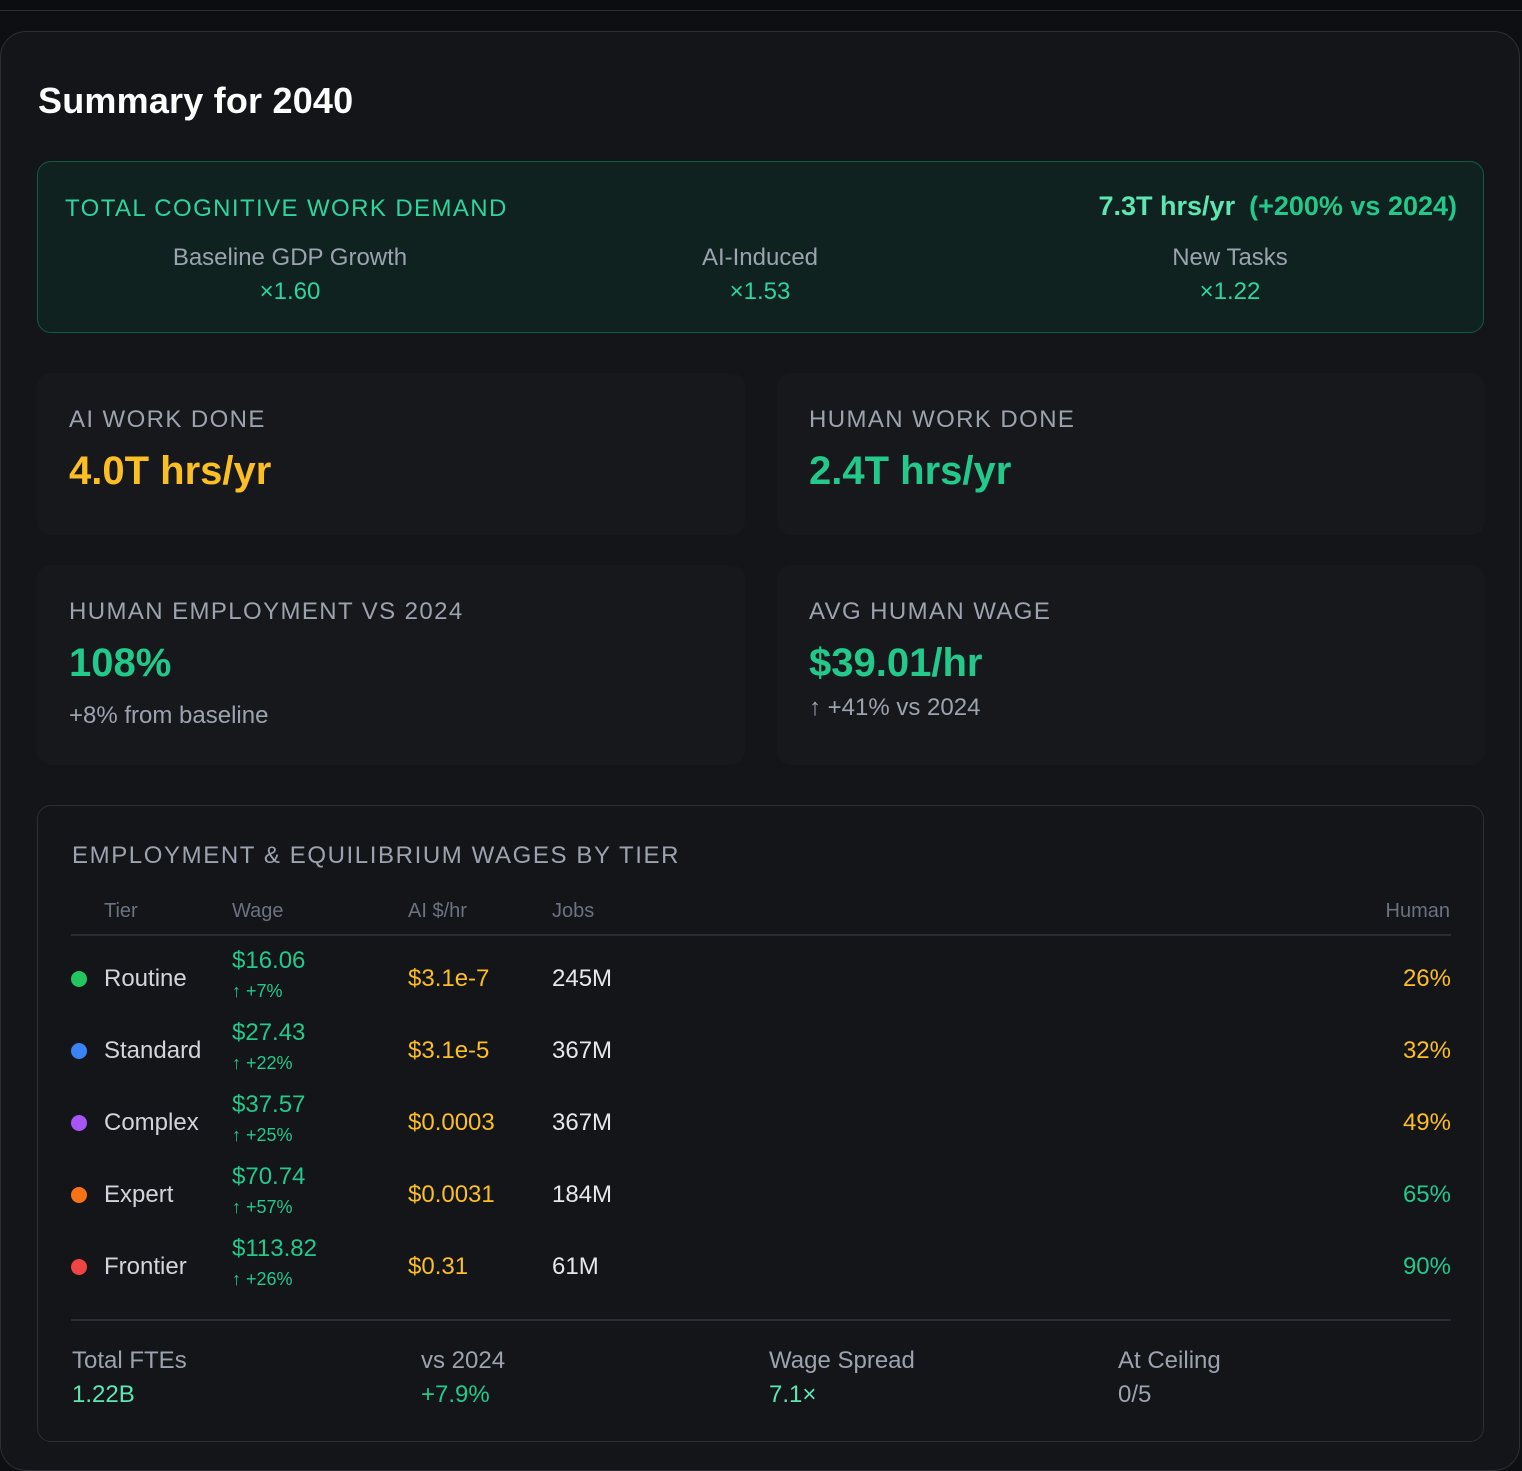  Describe the element at coordinates (438, 1266) in the screenshot. I see `tier-ai-cost: $0.31` at that location.